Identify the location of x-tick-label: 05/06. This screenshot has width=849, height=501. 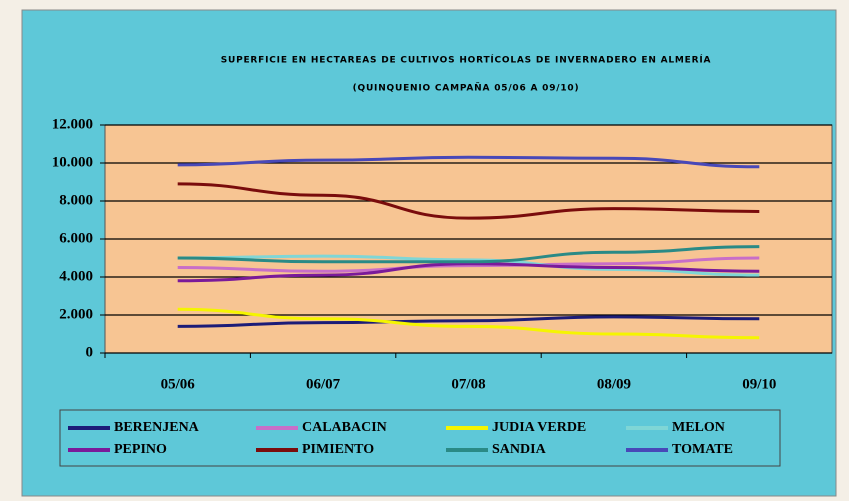
(178, 384).